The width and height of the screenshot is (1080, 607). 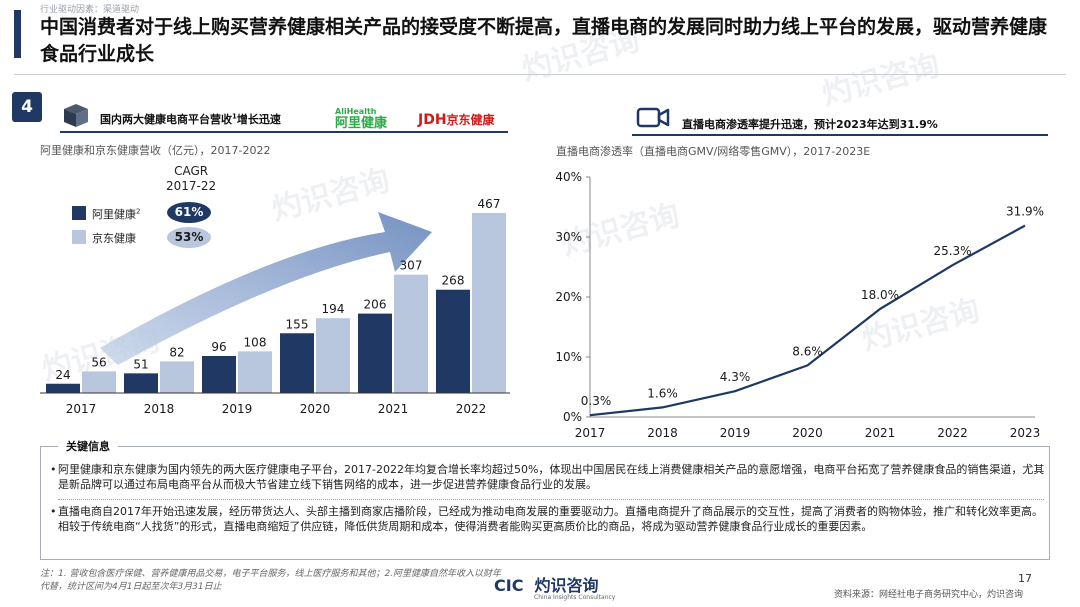 What do you see at coordinates (141, 383) in the screenshot?
I see `bar-ali-2018` at bounding box center [141, 383].